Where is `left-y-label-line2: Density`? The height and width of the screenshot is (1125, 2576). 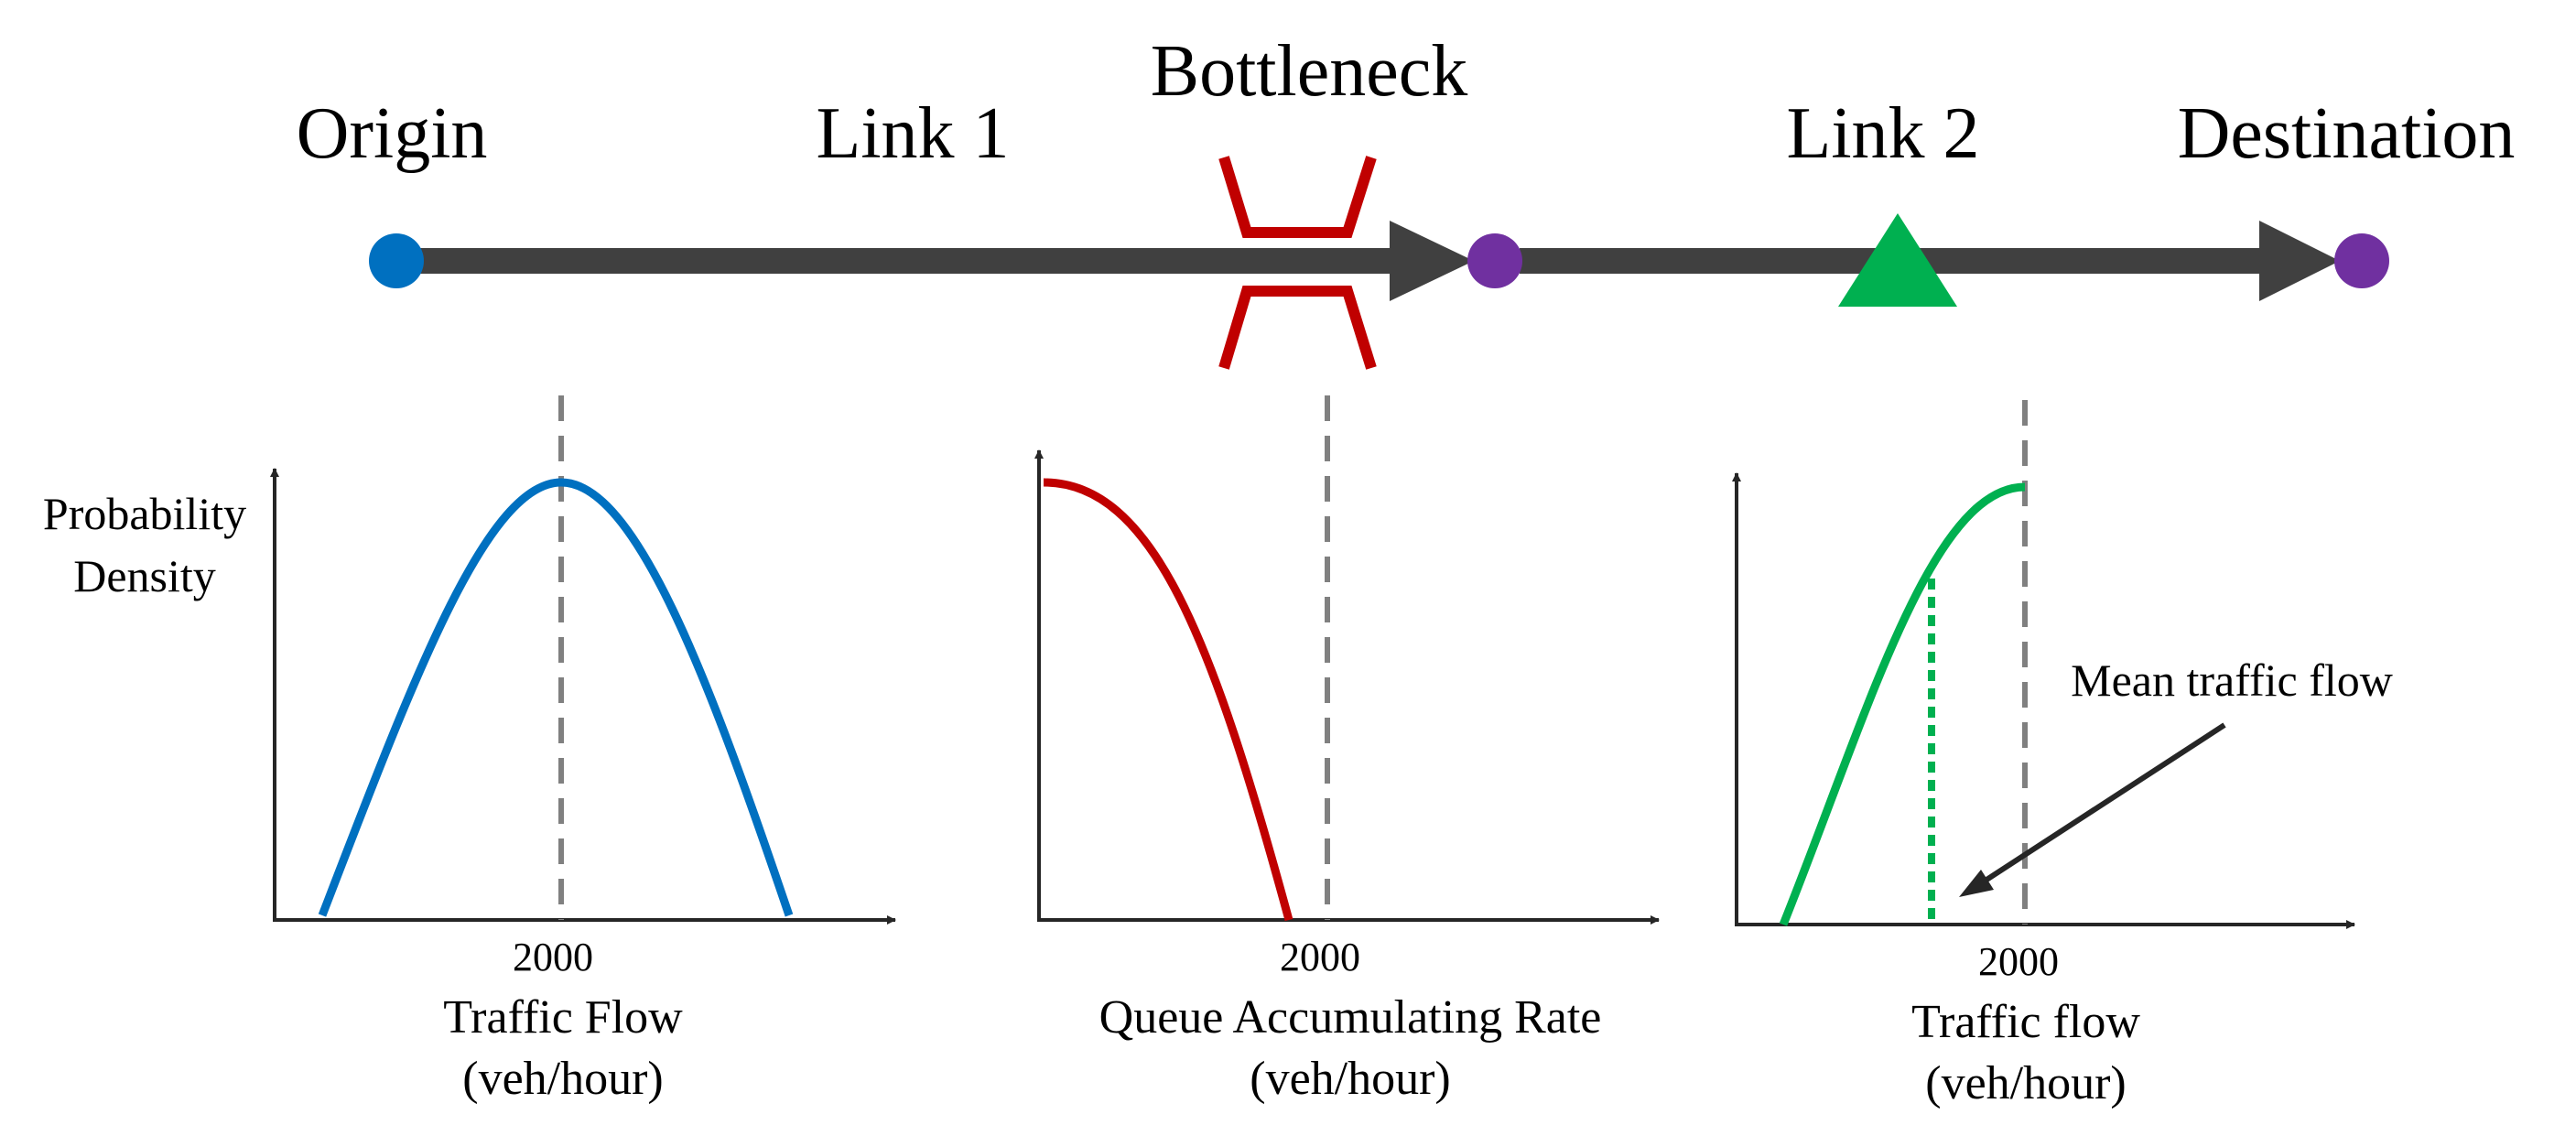 left-y-label-line2: Density is located at coordinates (144, 575).